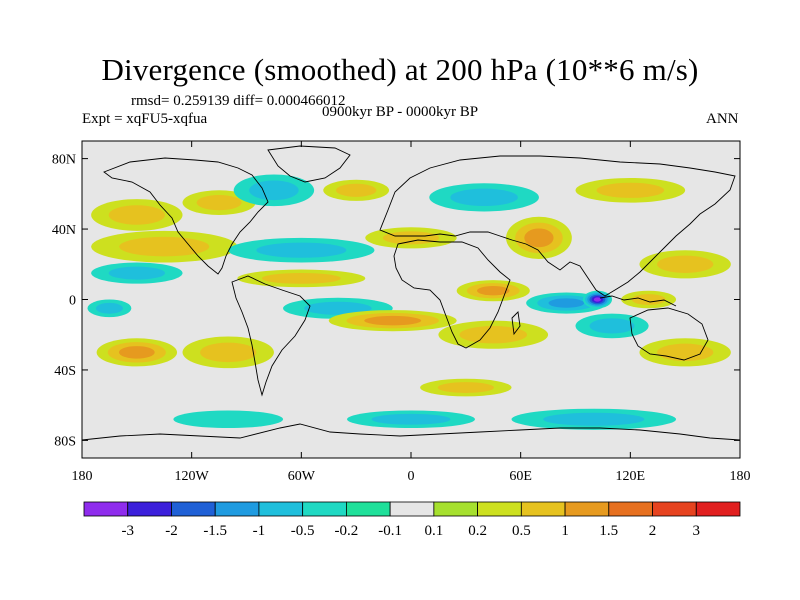 The image size is (800, 600). What do you see at coordinates (433, 531) in the screenshot?
I see `colorbar-label: 0.1` at bounding box center [433, 531].